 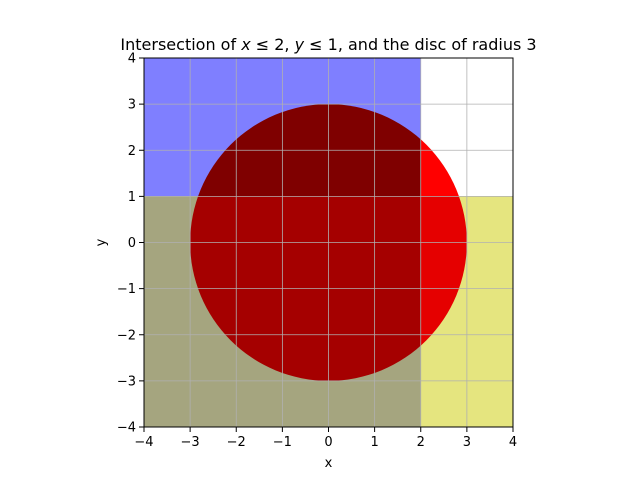 I want to click on y-tick-label: 4, so click(x=132, y=59).